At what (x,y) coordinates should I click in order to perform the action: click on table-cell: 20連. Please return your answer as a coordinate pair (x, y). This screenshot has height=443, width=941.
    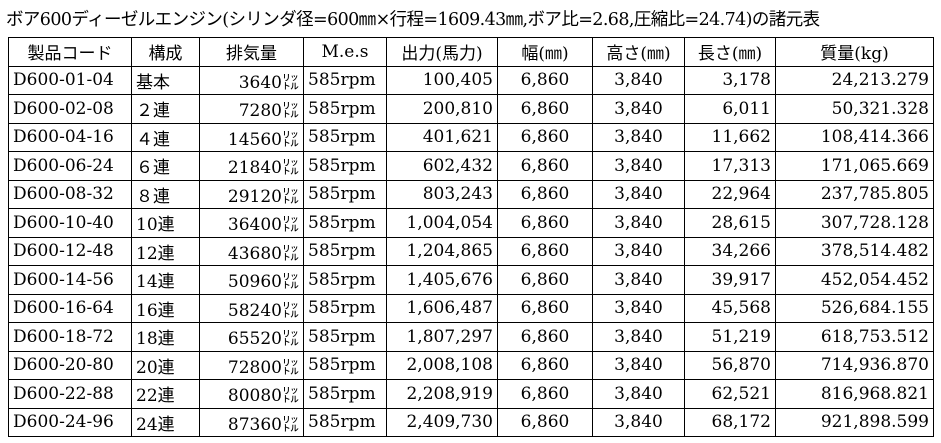
    Looking at the image, I should click on (165, 365).